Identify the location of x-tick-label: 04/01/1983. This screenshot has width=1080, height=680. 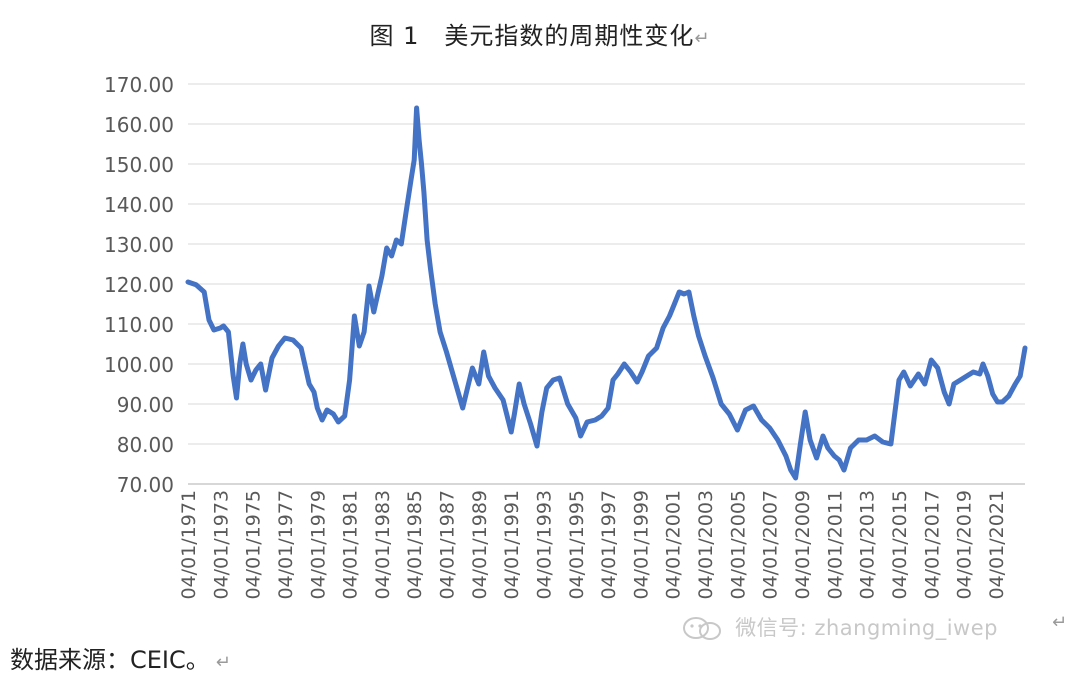
(383, 545).